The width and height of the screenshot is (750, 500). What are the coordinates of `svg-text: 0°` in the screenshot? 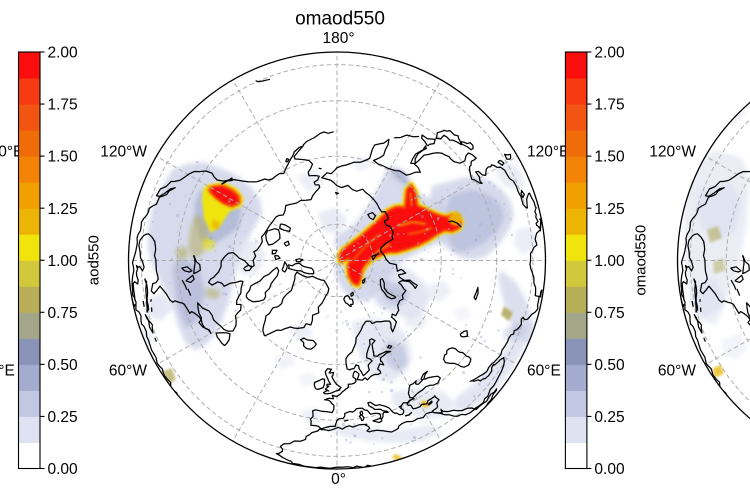 It's located at (338, 479).